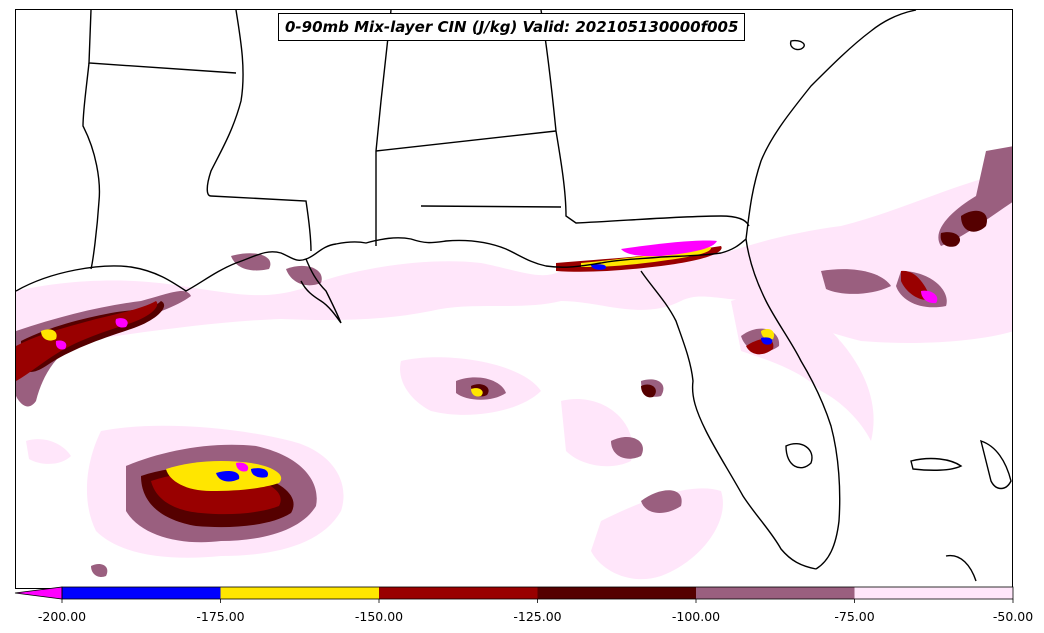  Describe the element at coordinates (379, 616) in the screenshot. I see `colorbar-tick-label: -150.00` at that location.